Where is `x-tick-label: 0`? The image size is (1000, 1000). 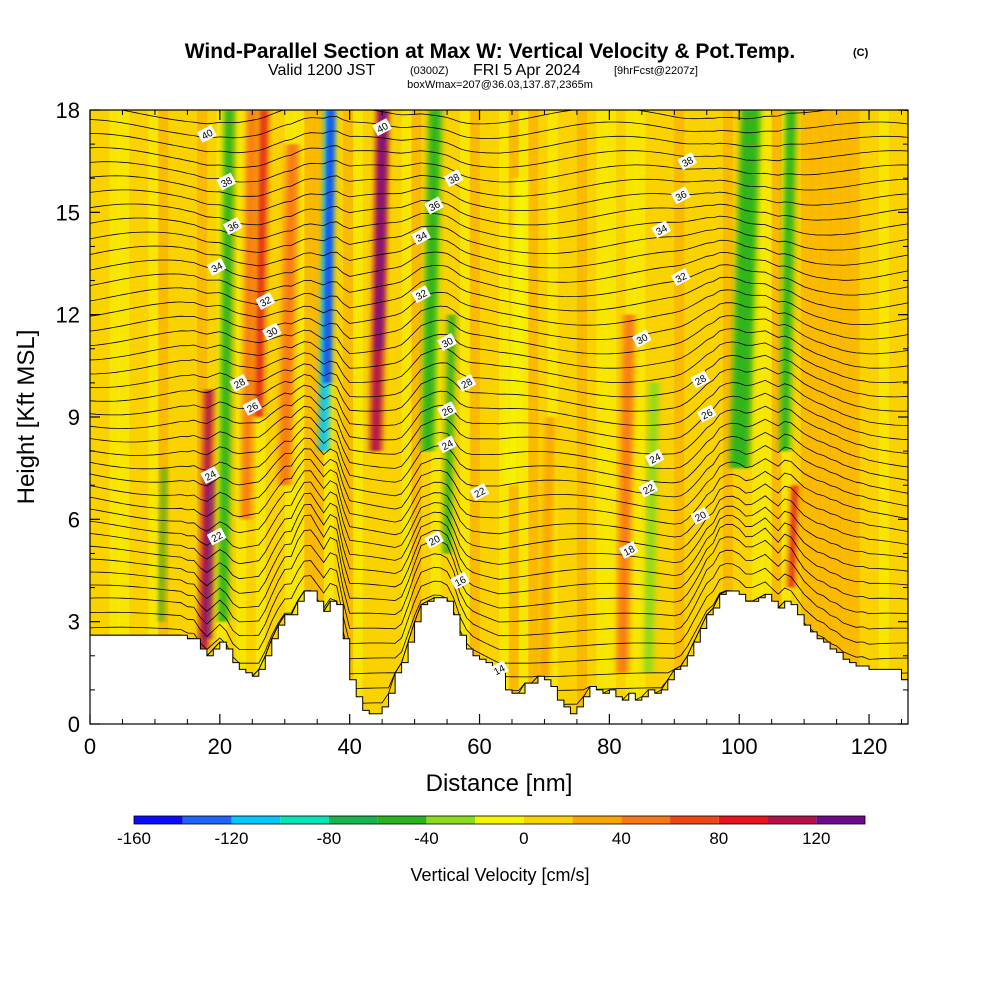
x-tick-label: 0 is located at coordinates (90, 746).